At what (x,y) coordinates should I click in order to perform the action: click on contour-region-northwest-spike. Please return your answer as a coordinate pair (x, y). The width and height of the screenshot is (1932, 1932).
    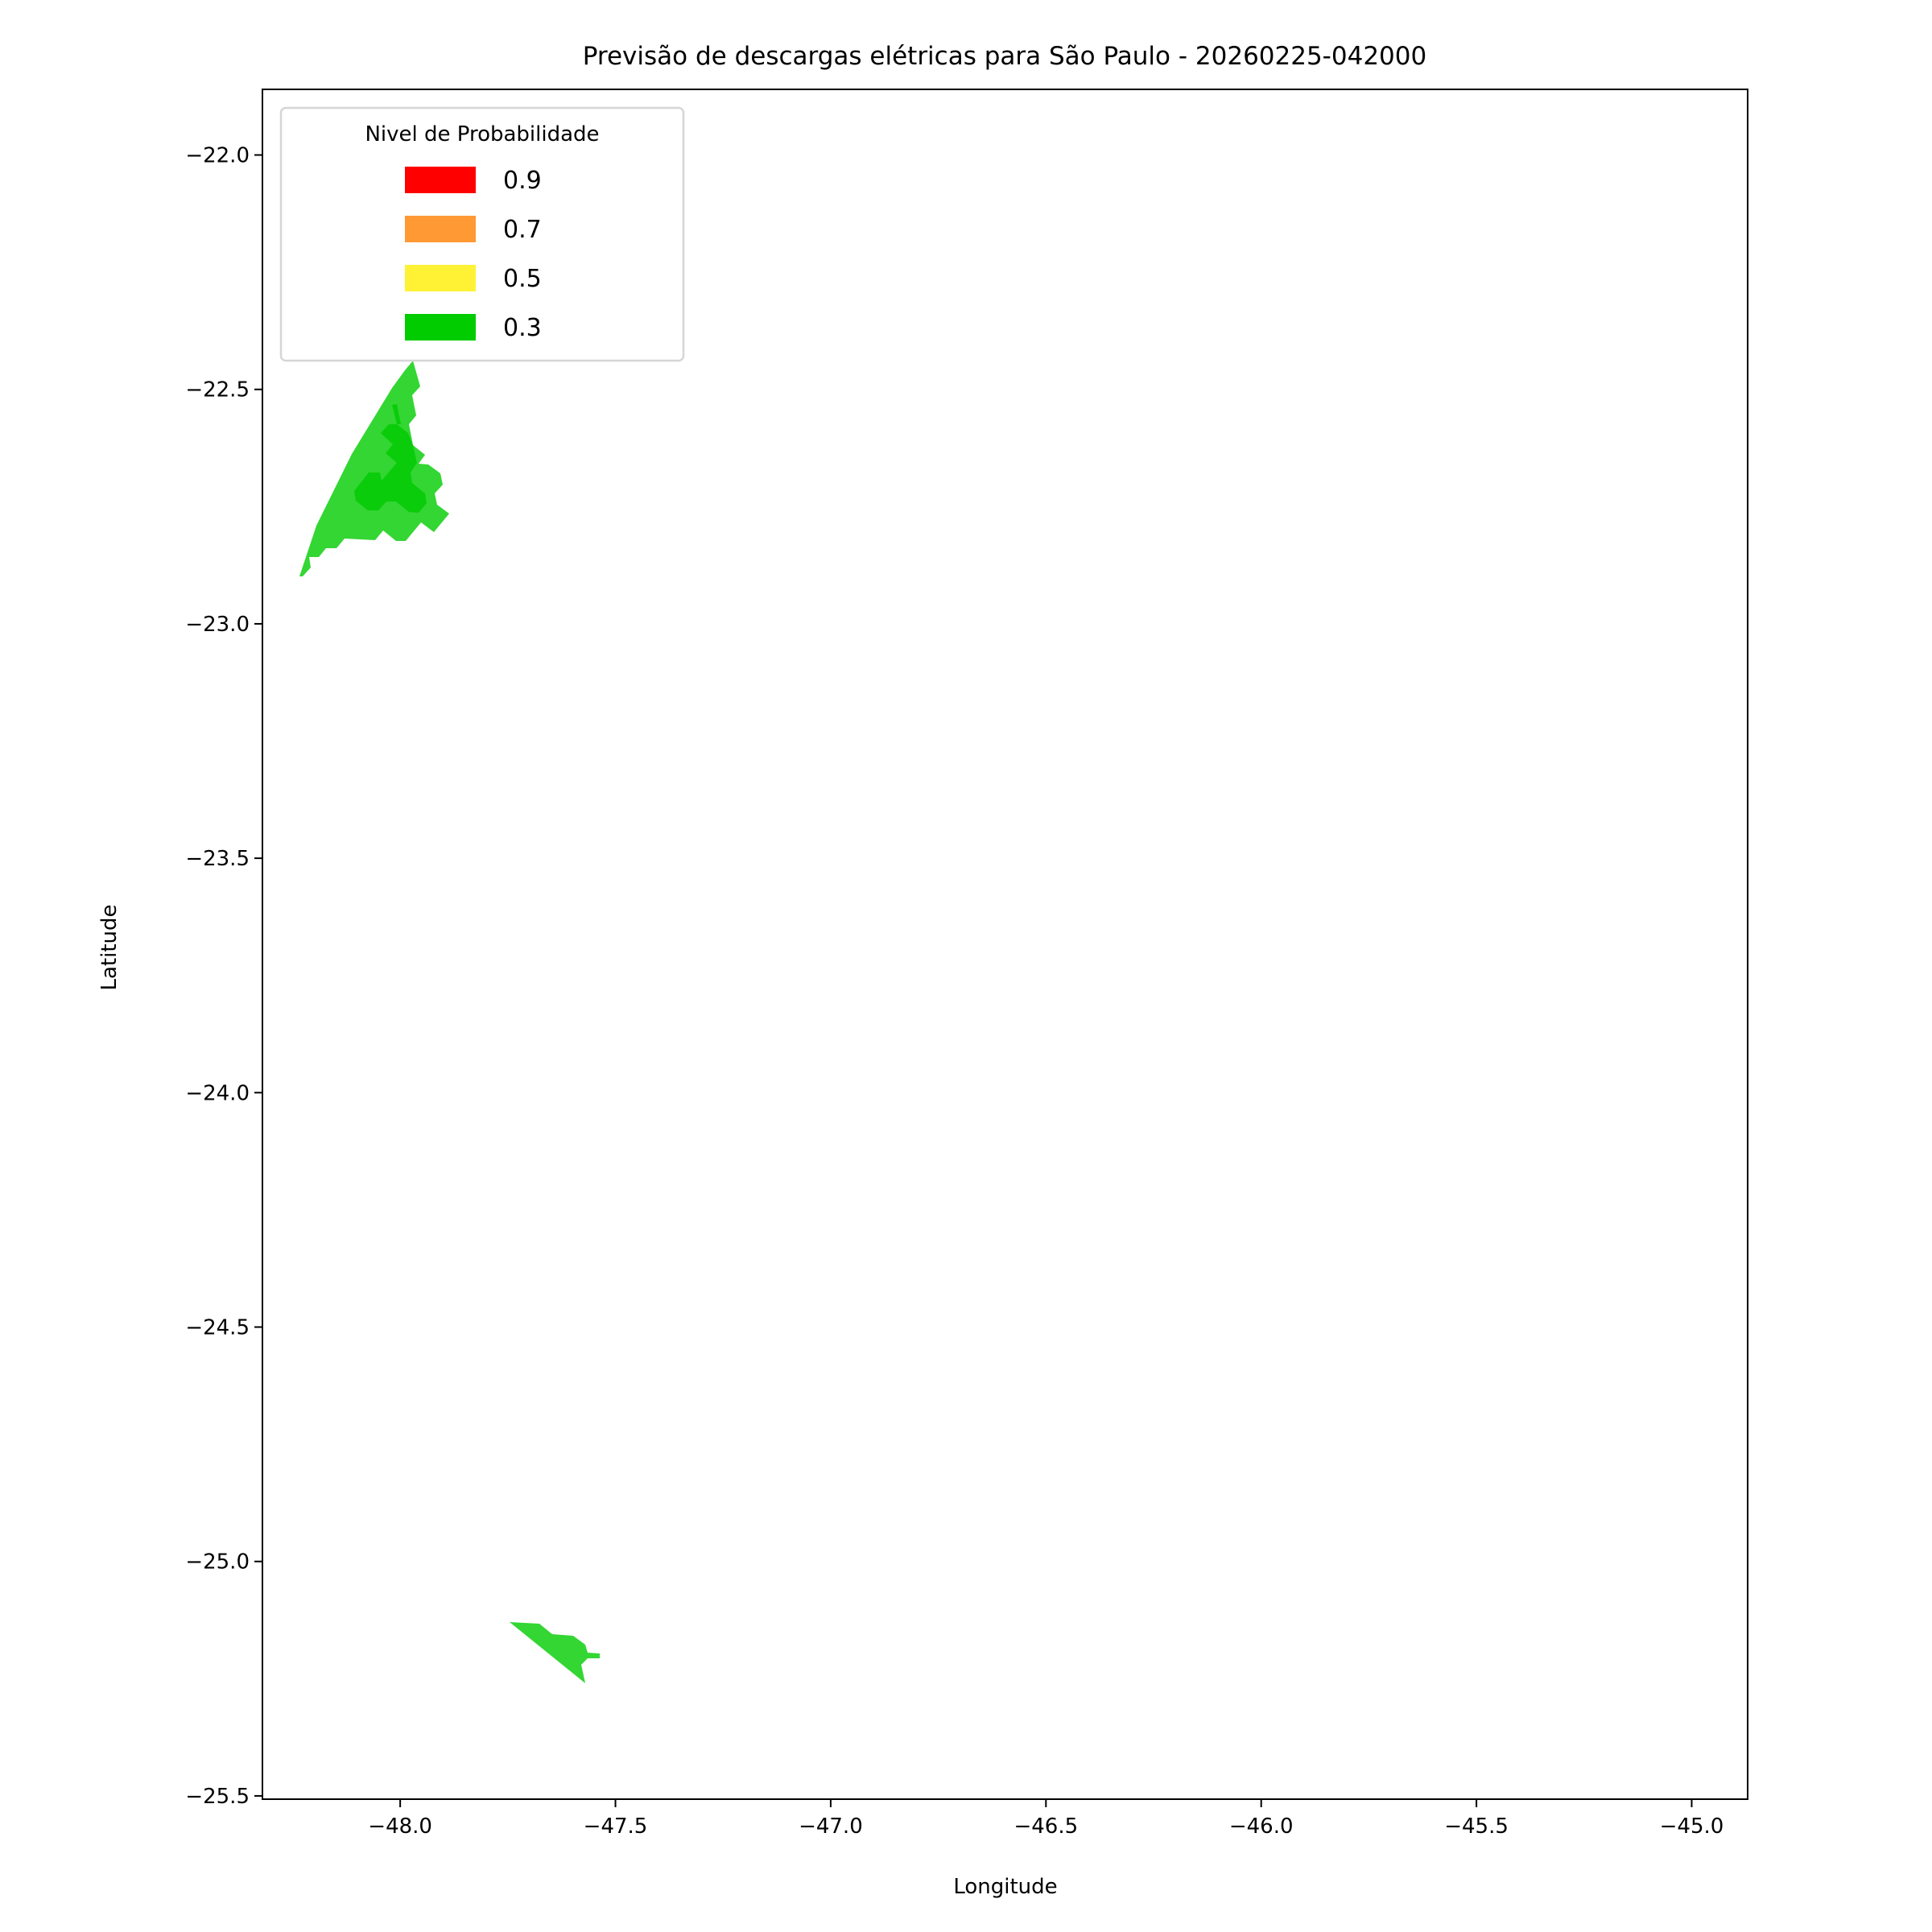
    Looking at the image, I should click on (396, 414).